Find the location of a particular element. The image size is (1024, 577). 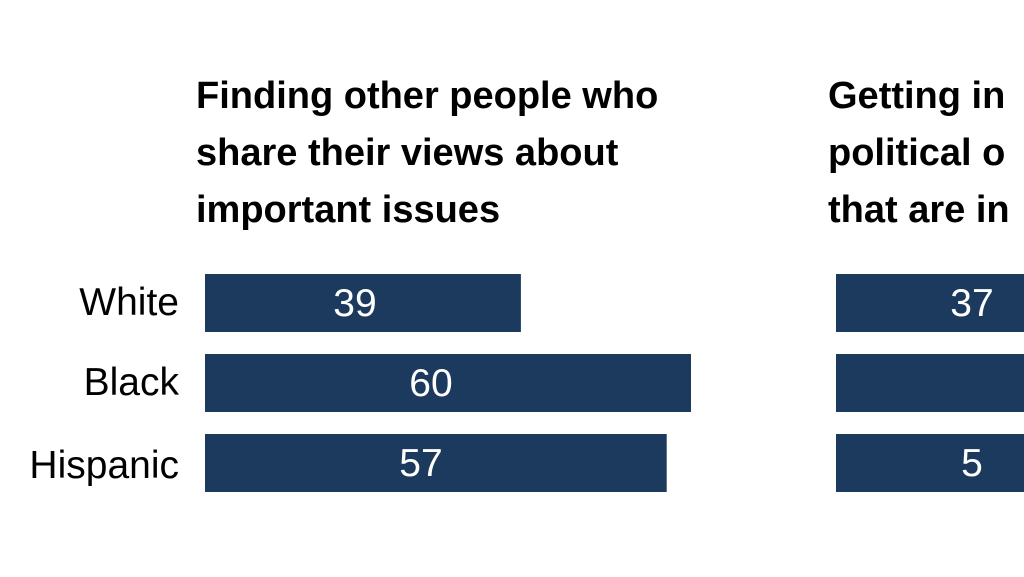

value-label-panel-2-hispanic: 5 is located at coordinates (972, 463).